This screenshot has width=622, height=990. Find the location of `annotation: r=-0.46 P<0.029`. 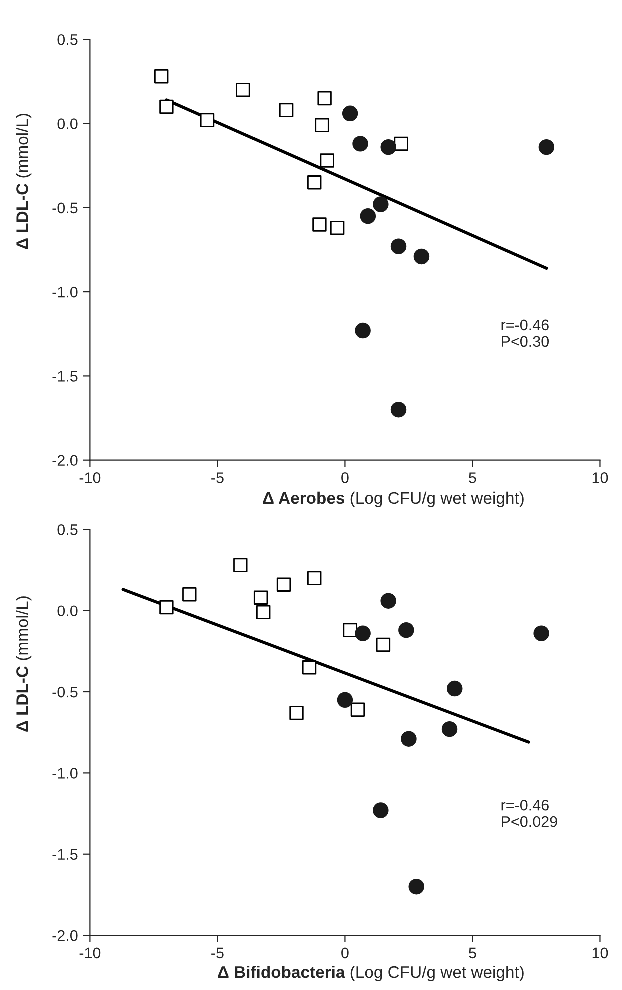

annotation: r=-0.46 P<0.029 is located at coordinates (530, 814).